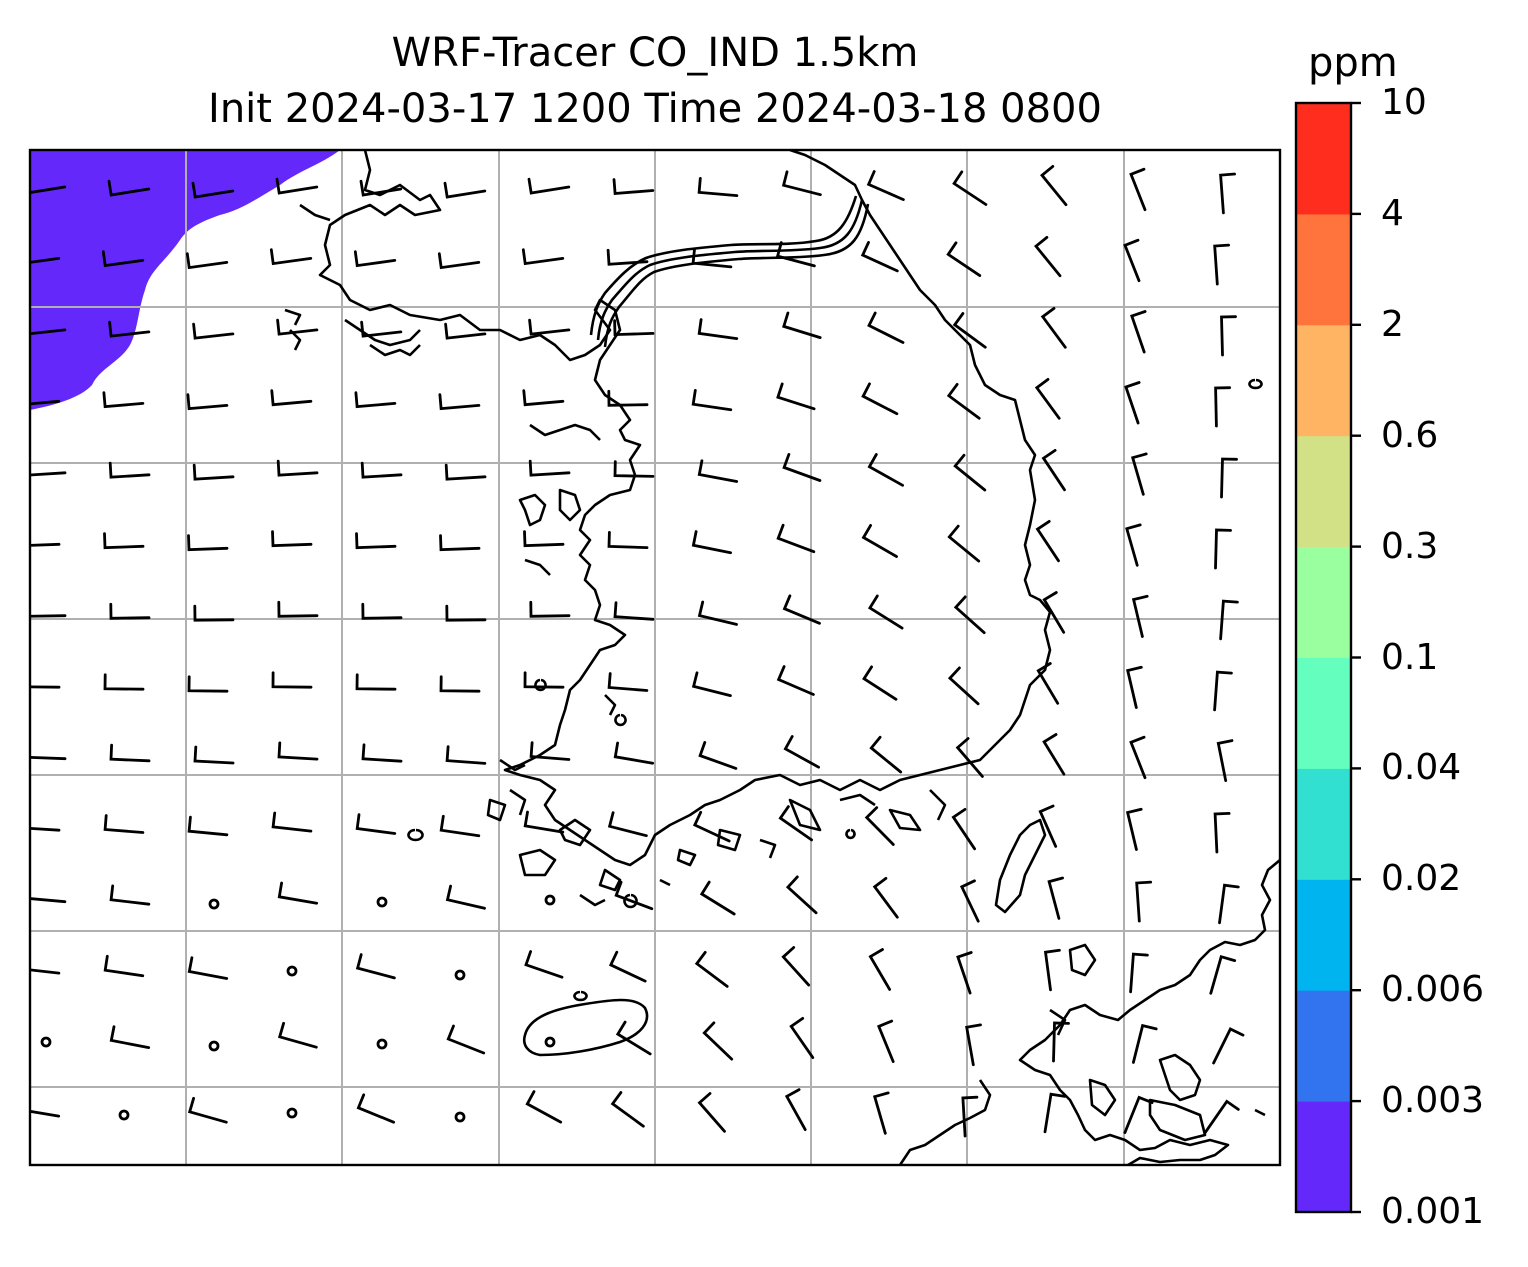  What do you see at coordinates (1410, 435) in the screenshot?
I see `colorbar-tick-label: 0.6` at bounding box center [1410, 435].